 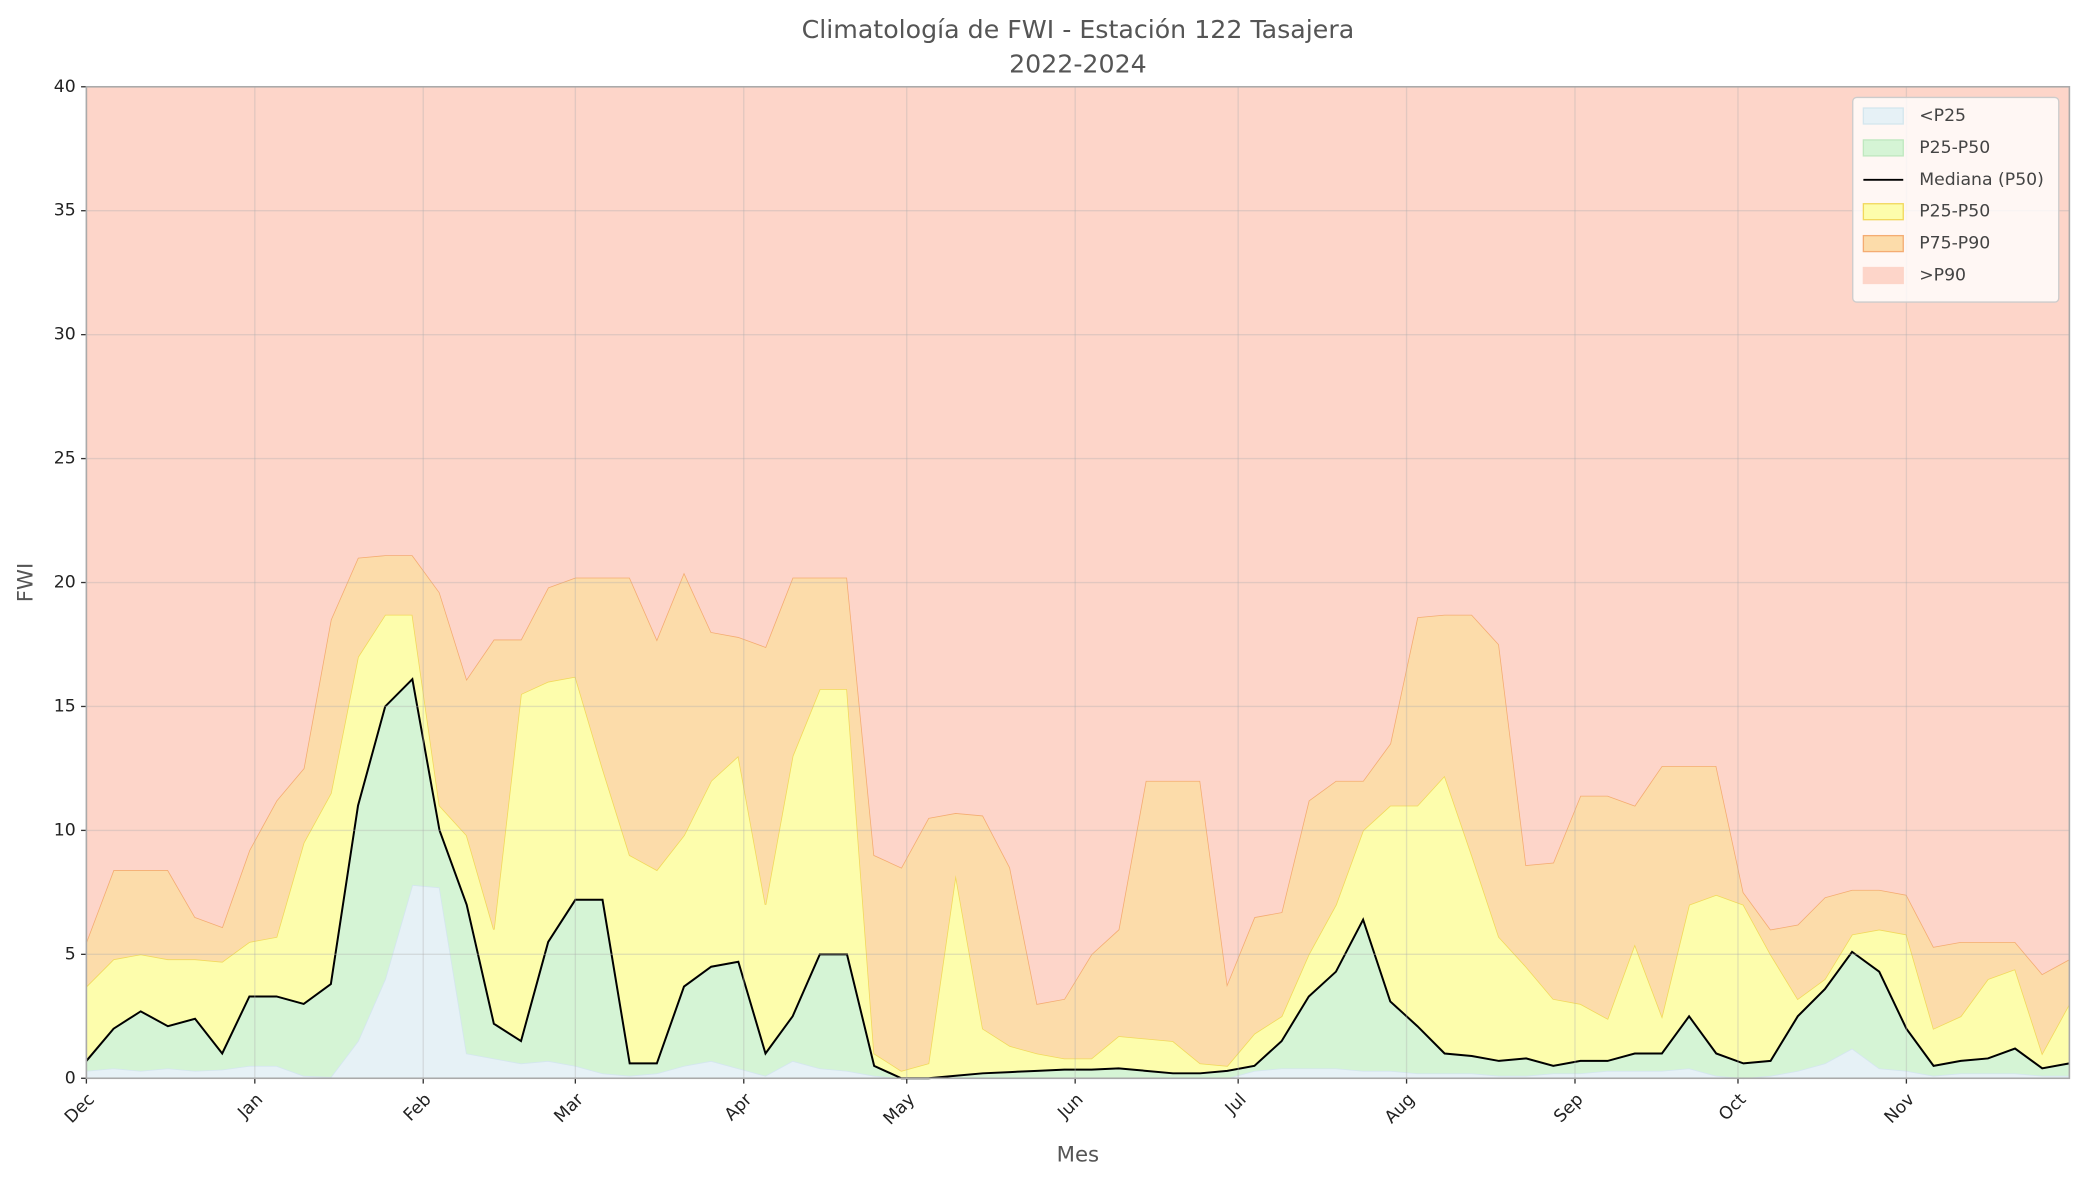 What do you see at coordinates (1568, 1108) in the screenshot?
I see `x-tick-label: Sep` at bounding box center [1568, 1108].